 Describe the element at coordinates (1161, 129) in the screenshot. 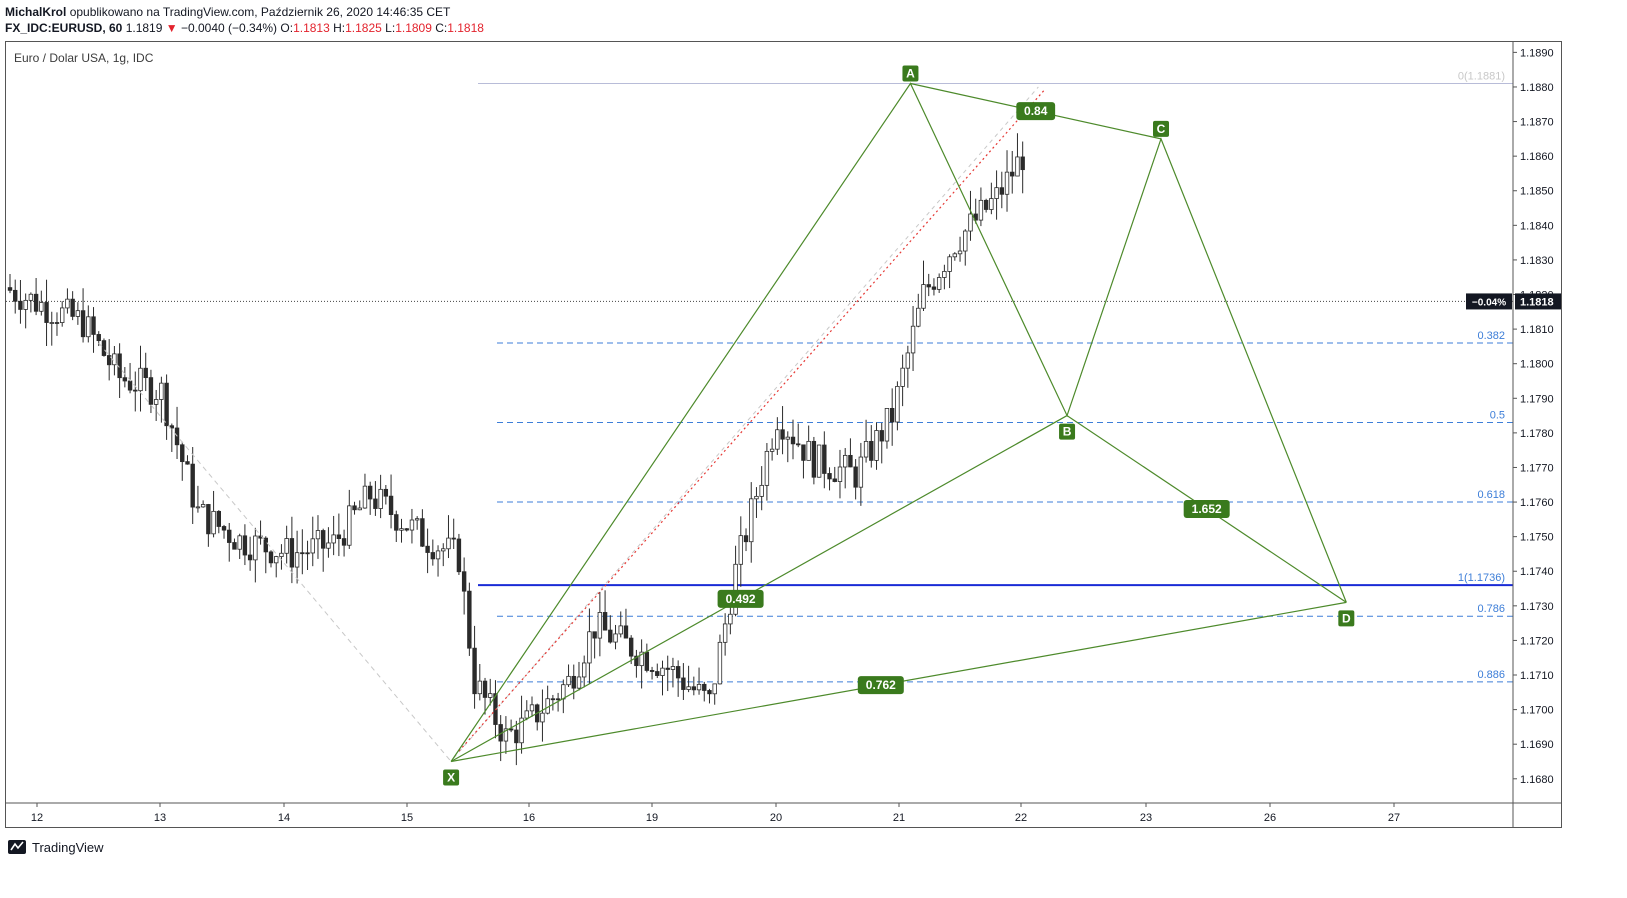

I see `pattern-point-label: C` at that location.